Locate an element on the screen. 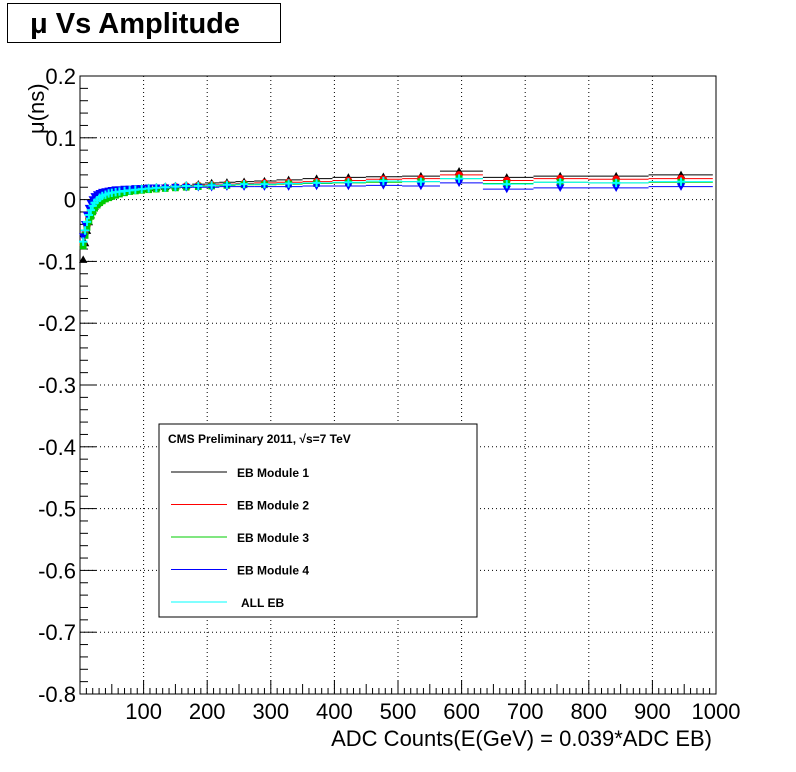  y-tick-label: -0.8 is located at coordinates (57, 694).